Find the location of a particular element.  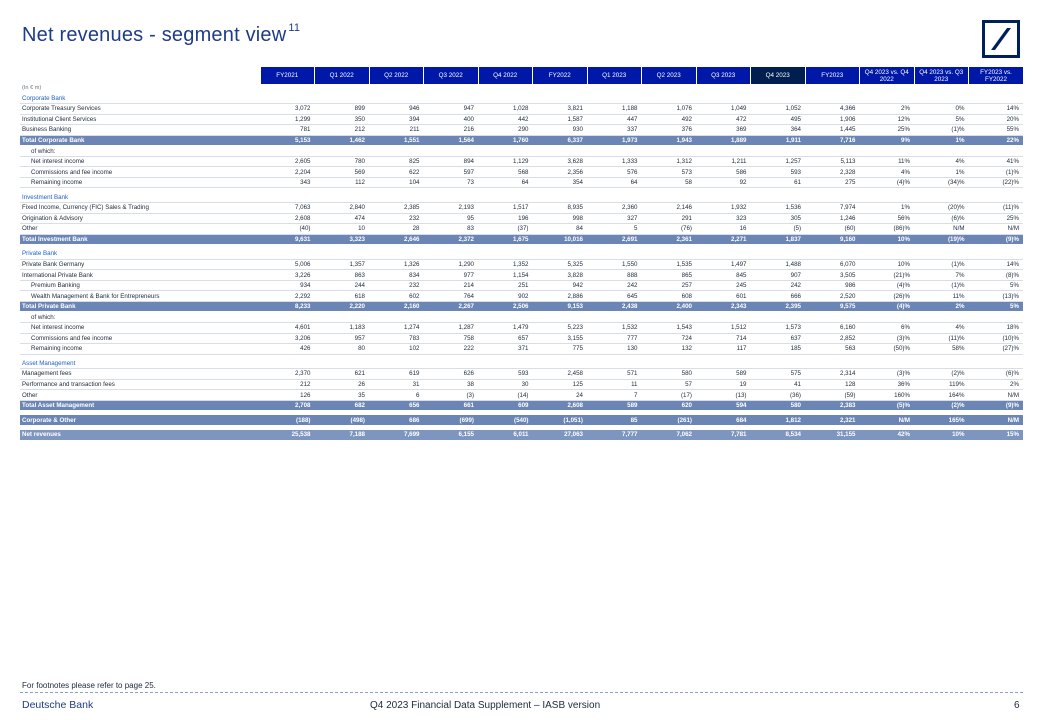

section-header-row: Corporate Bank is located at coordinates (521, 99).